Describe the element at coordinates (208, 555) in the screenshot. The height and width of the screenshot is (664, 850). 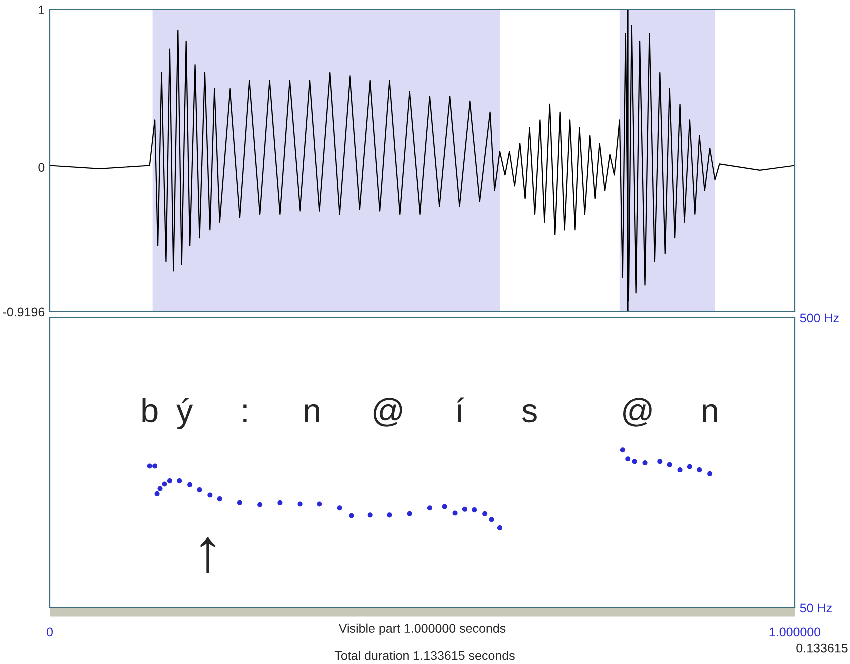
I see `annotation: ↑` at that location.